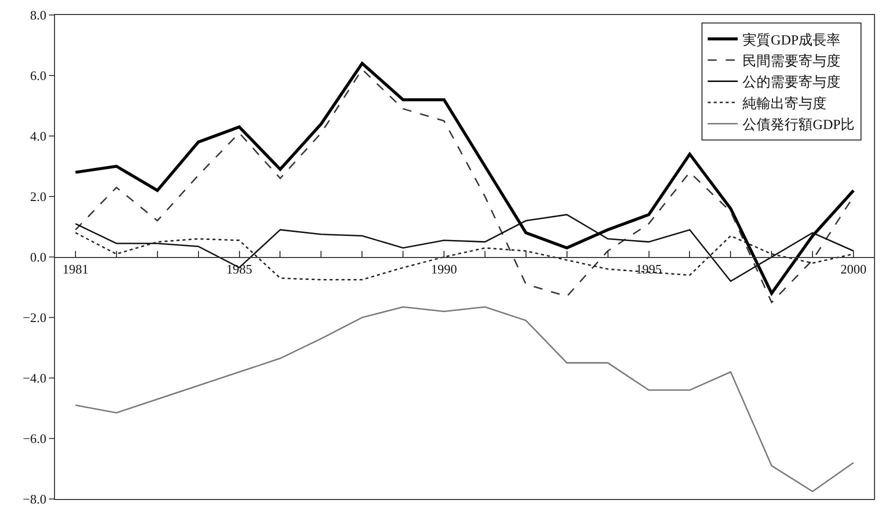  Describe the element at coordinates (34, 378) in the screenshot. I see `y-tick-label: −4.0` at that location.